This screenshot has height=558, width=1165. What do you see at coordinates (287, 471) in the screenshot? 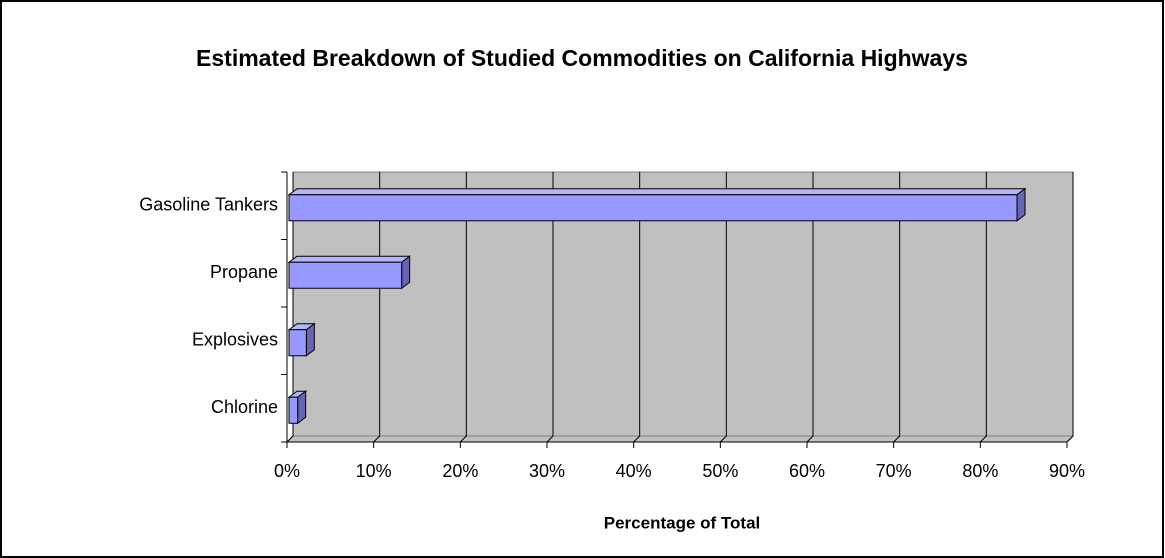
I see `x-tick-label: 0%` at bounding box center [287, 471].